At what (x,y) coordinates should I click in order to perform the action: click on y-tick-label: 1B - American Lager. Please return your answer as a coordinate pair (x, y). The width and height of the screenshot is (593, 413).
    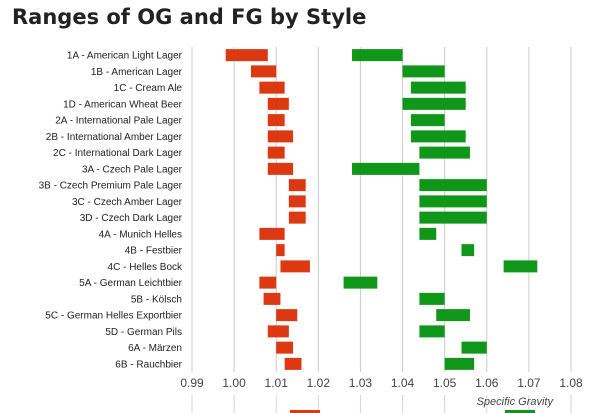
    Looking at the image, I should click on (137, 72).